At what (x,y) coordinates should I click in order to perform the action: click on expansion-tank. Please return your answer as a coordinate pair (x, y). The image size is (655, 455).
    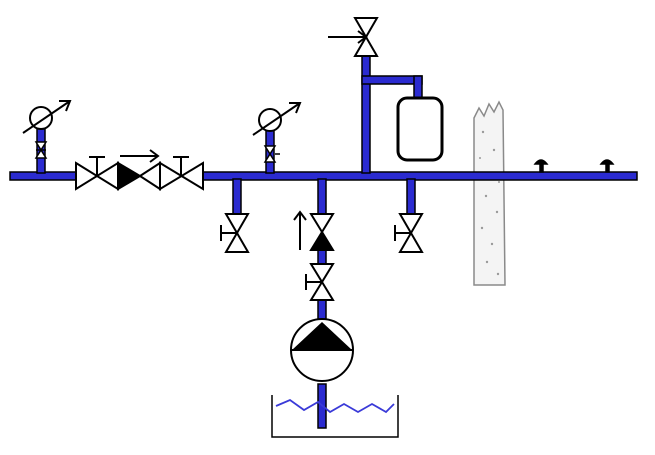
    Looking at the image, I should click on (420, 129).